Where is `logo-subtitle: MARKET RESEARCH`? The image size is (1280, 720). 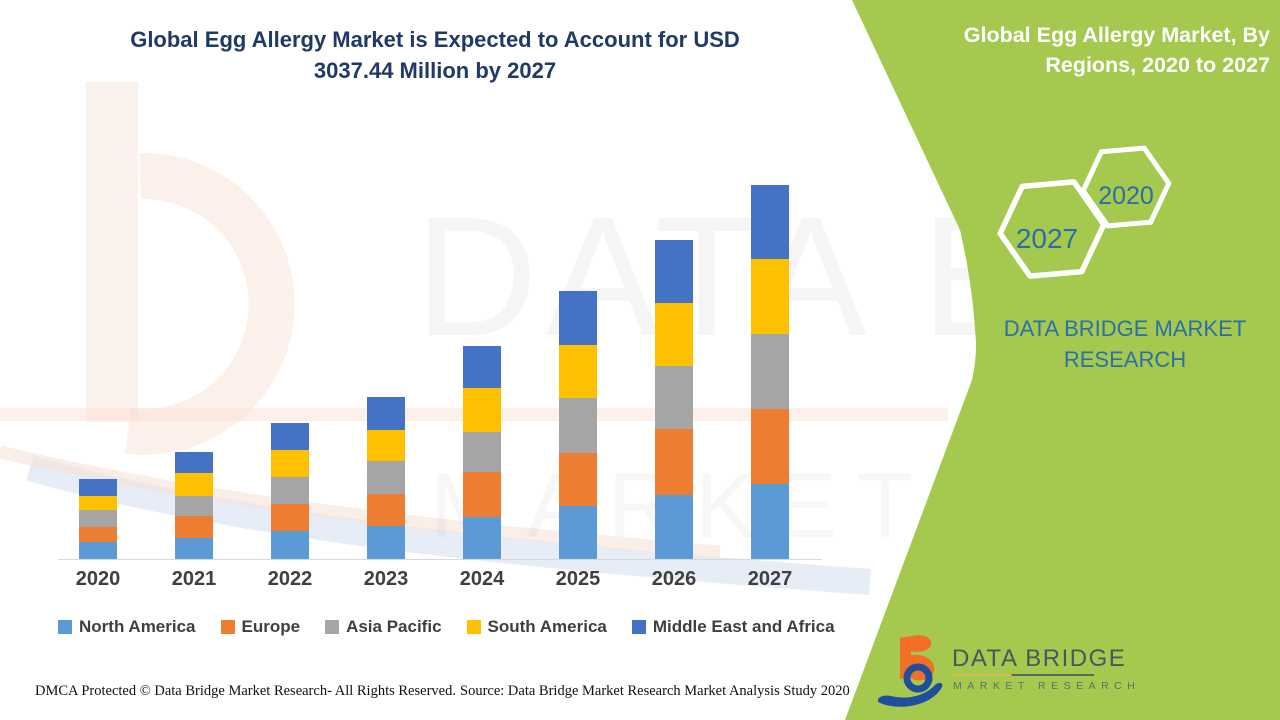 logo-subtitle: MARKET RESEARCH is located at coordinates (1047, 686).